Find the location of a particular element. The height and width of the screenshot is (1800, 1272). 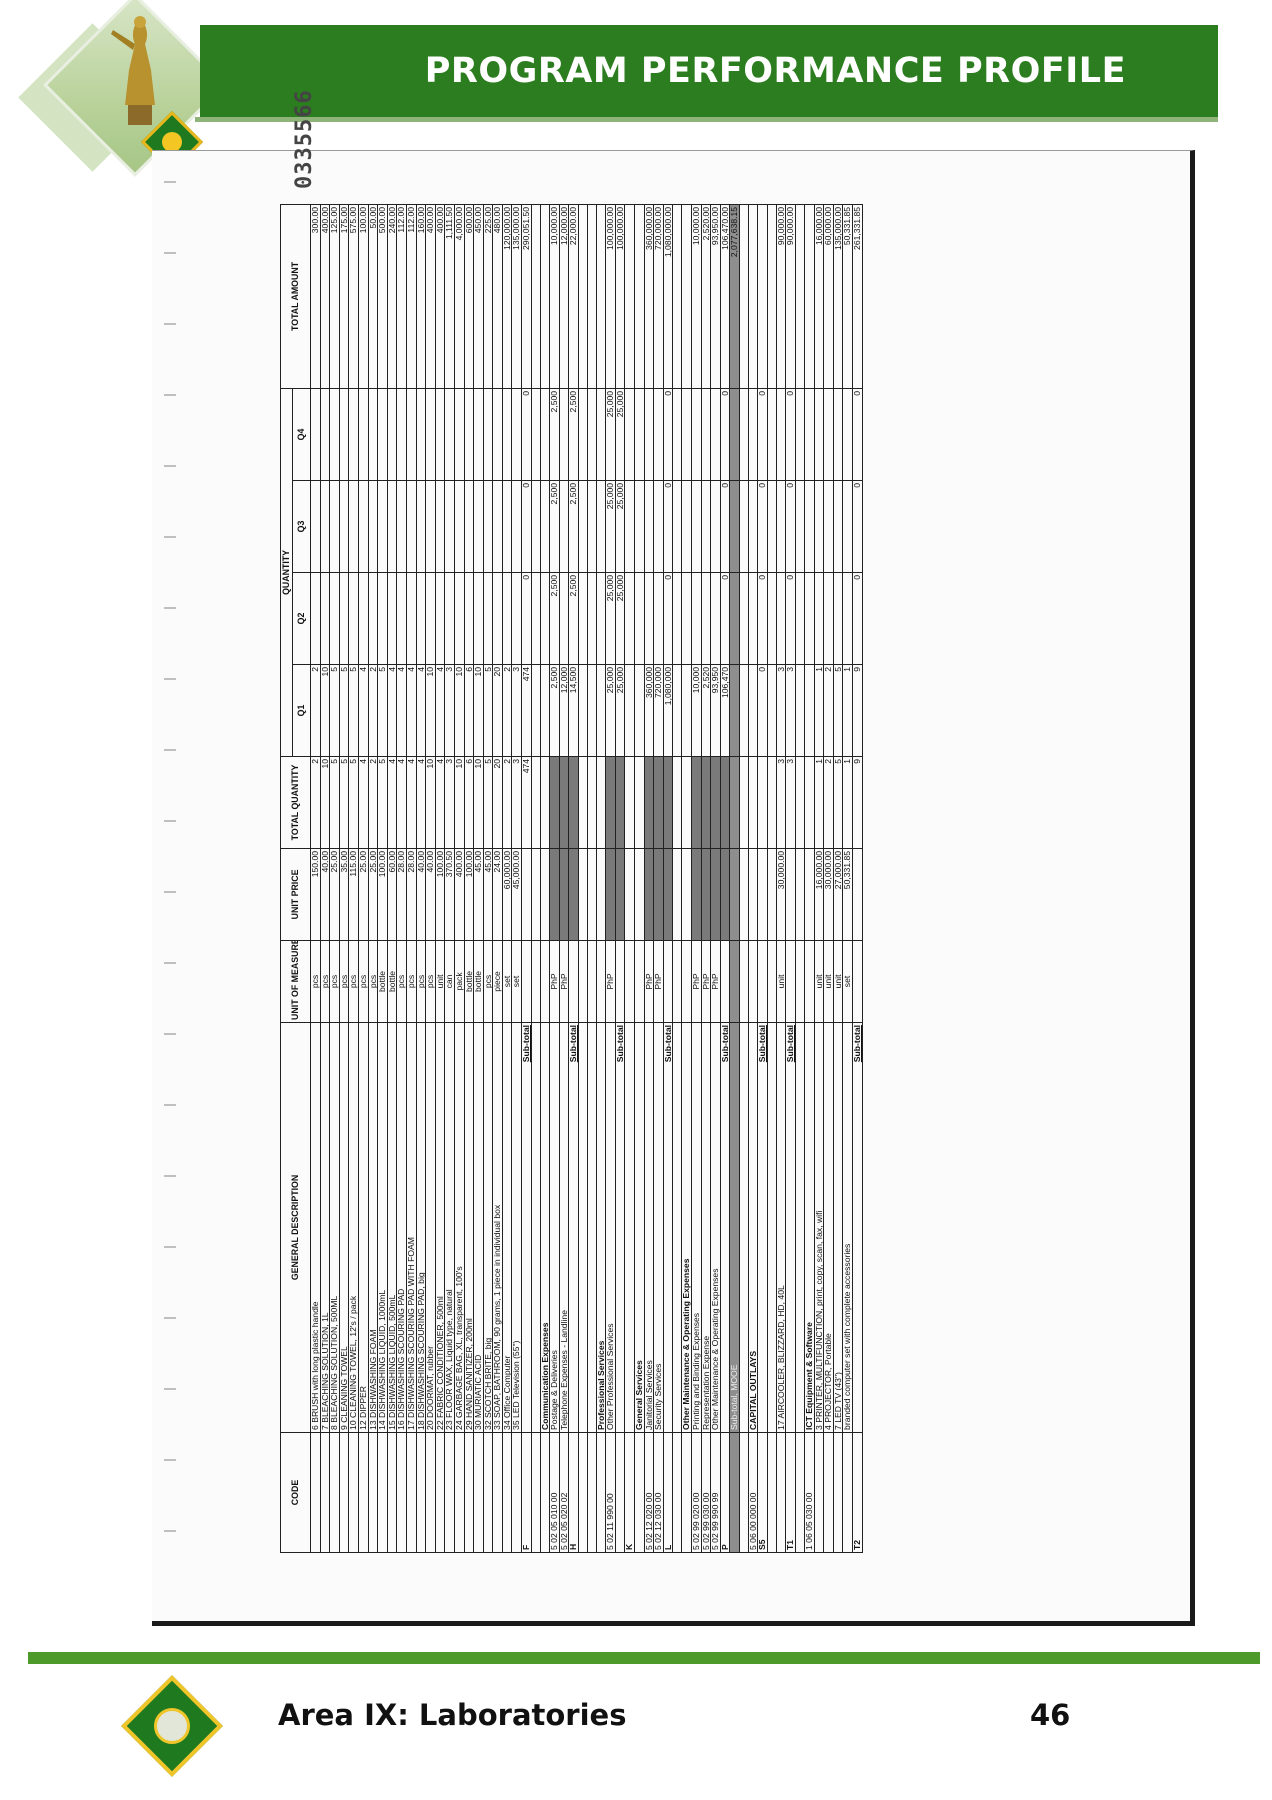

table-row: 32 SCOTCH BRITE, big pcs 45.00 5 5 225.00 is located at coordinates (488, 878).